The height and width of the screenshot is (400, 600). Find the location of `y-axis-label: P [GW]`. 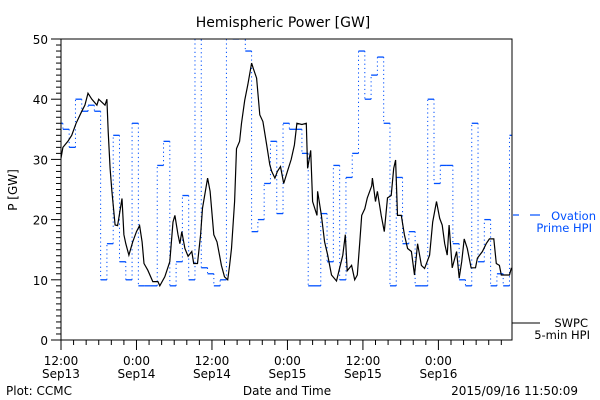

y-axis-label: P [GW] is located at coordinates (13, 190).